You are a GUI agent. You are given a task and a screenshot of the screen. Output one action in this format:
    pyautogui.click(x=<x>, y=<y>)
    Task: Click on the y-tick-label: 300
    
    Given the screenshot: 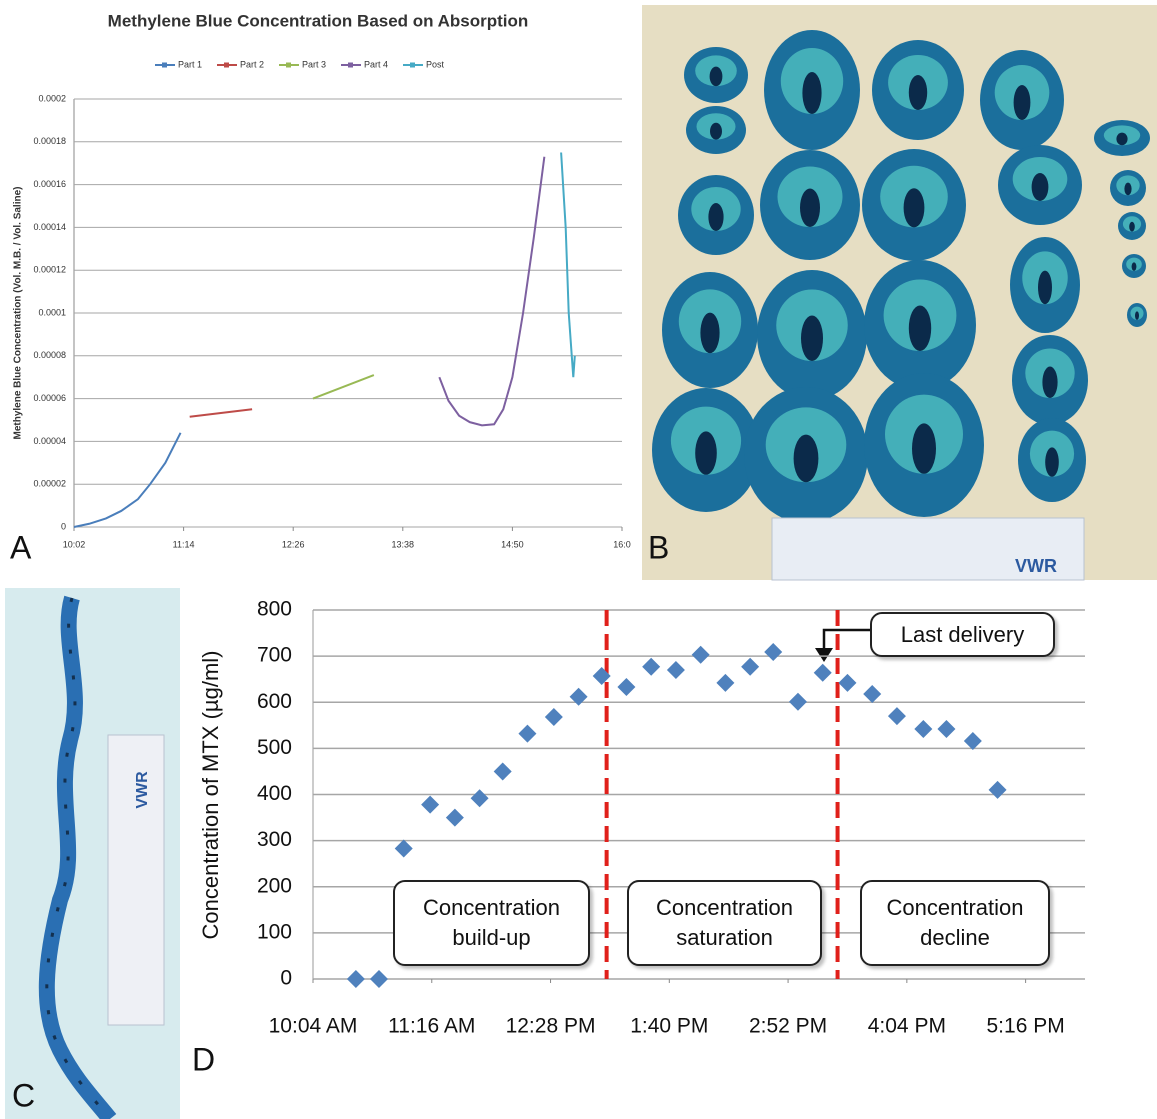 What is the action you would take?
    pyautogui.click(x=274, y=839)
    